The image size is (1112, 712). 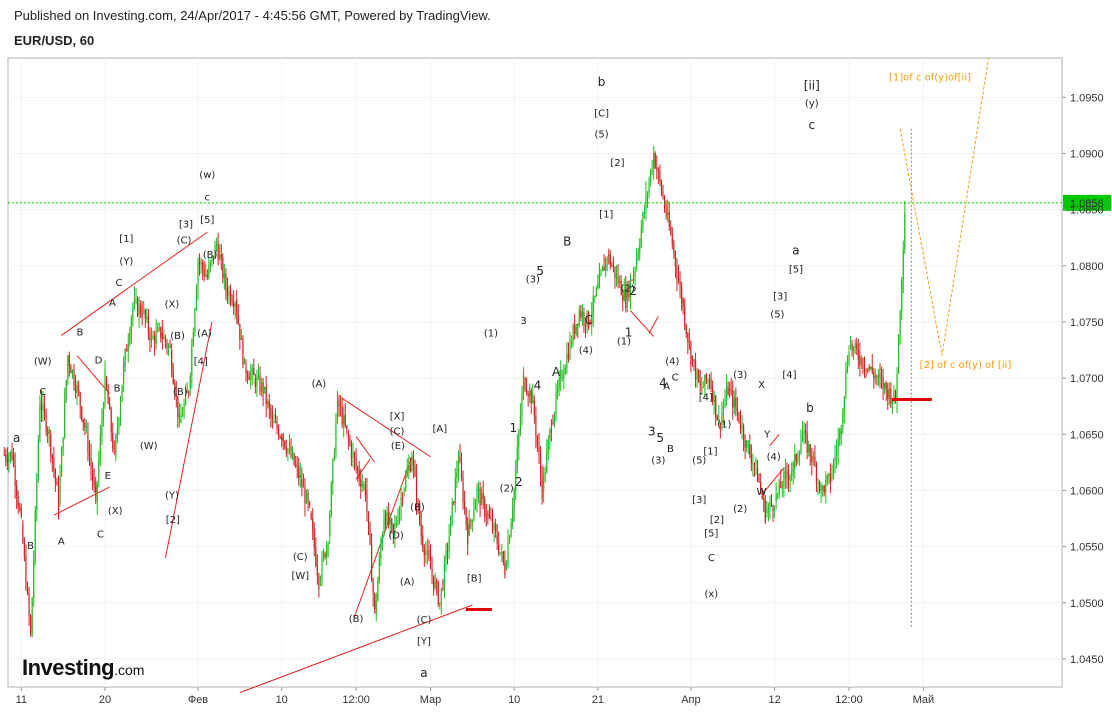 I want to click on wave-label: (4), so click(x=586, y=350).